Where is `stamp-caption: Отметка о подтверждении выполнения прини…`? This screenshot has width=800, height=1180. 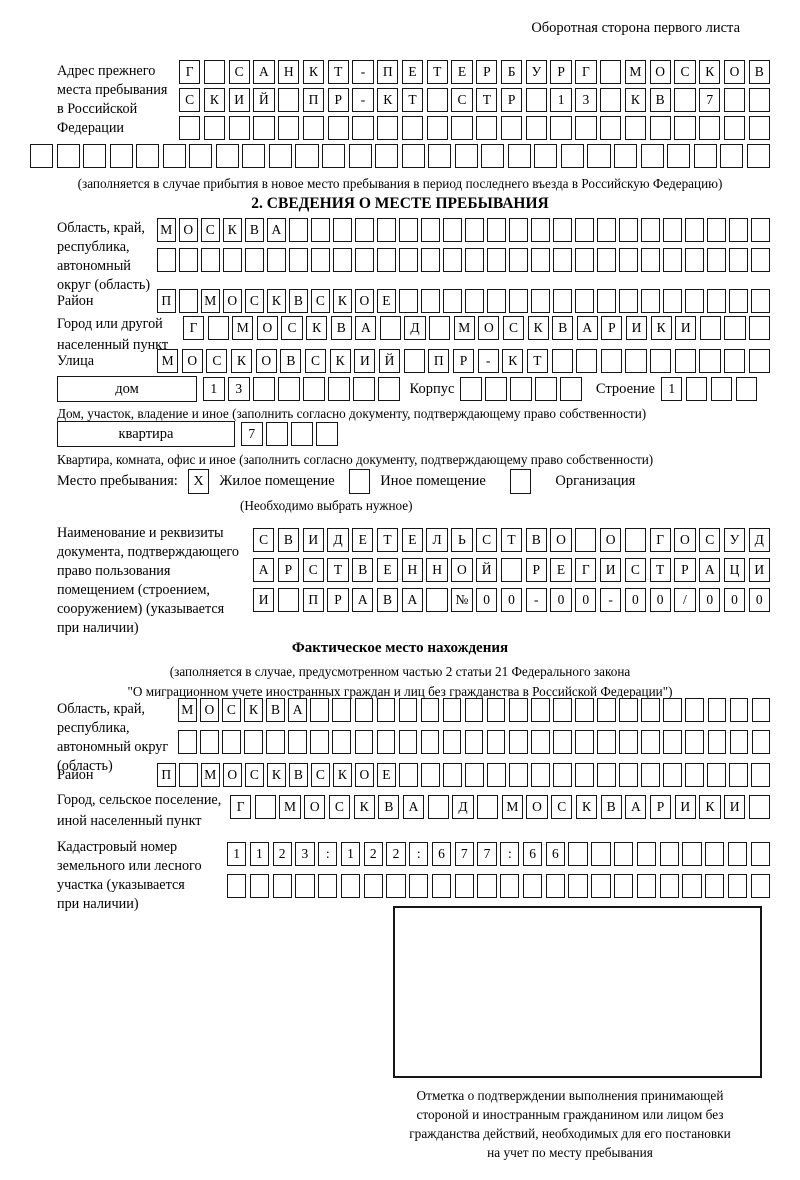 stamp-caption: Отметка о подтверждении выполнения прини… is located at coordinates (570, 1124).